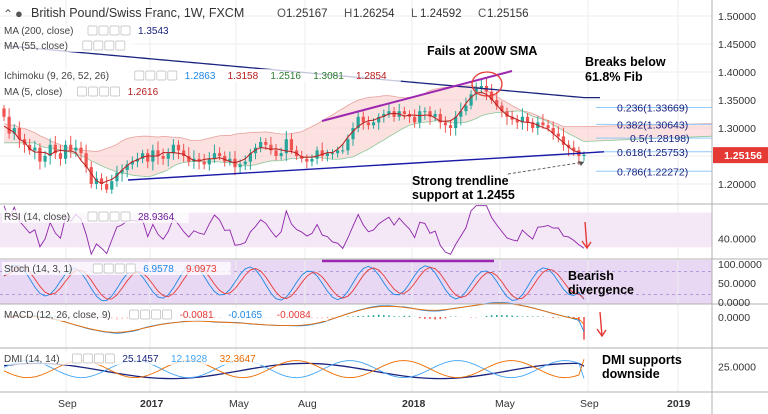  Describe the element at coordinates (348, 14) in the screenshot. I see `ohlc-key: H` at that location.